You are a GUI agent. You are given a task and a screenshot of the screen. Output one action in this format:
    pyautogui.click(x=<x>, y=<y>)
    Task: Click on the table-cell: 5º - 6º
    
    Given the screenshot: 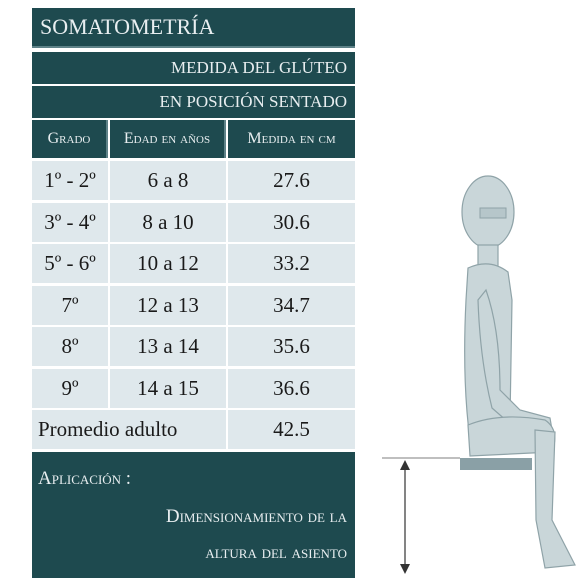 What is the action you would take?
    pyautogui.click(x=70, y=263)
    